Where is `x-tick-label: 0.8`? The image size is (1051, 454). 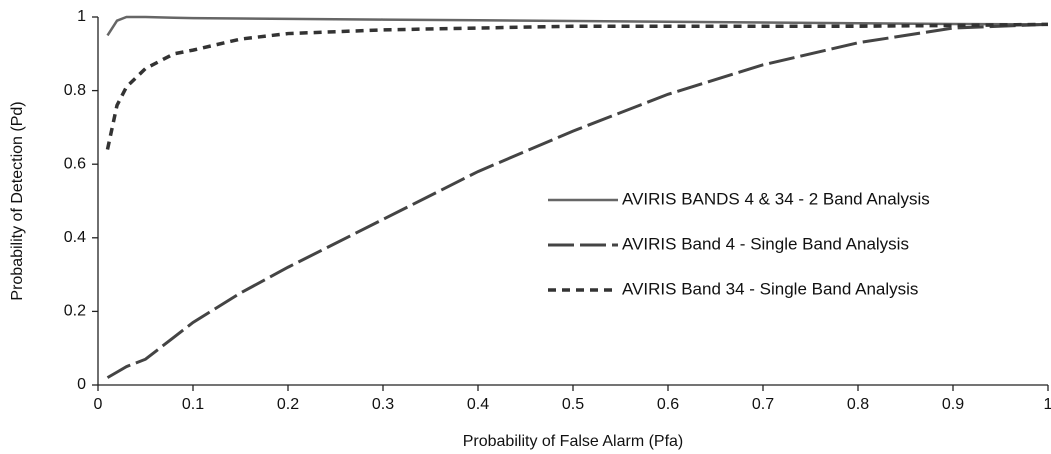 x-tick-label: 0.8 is located at coordinates (858, 404).